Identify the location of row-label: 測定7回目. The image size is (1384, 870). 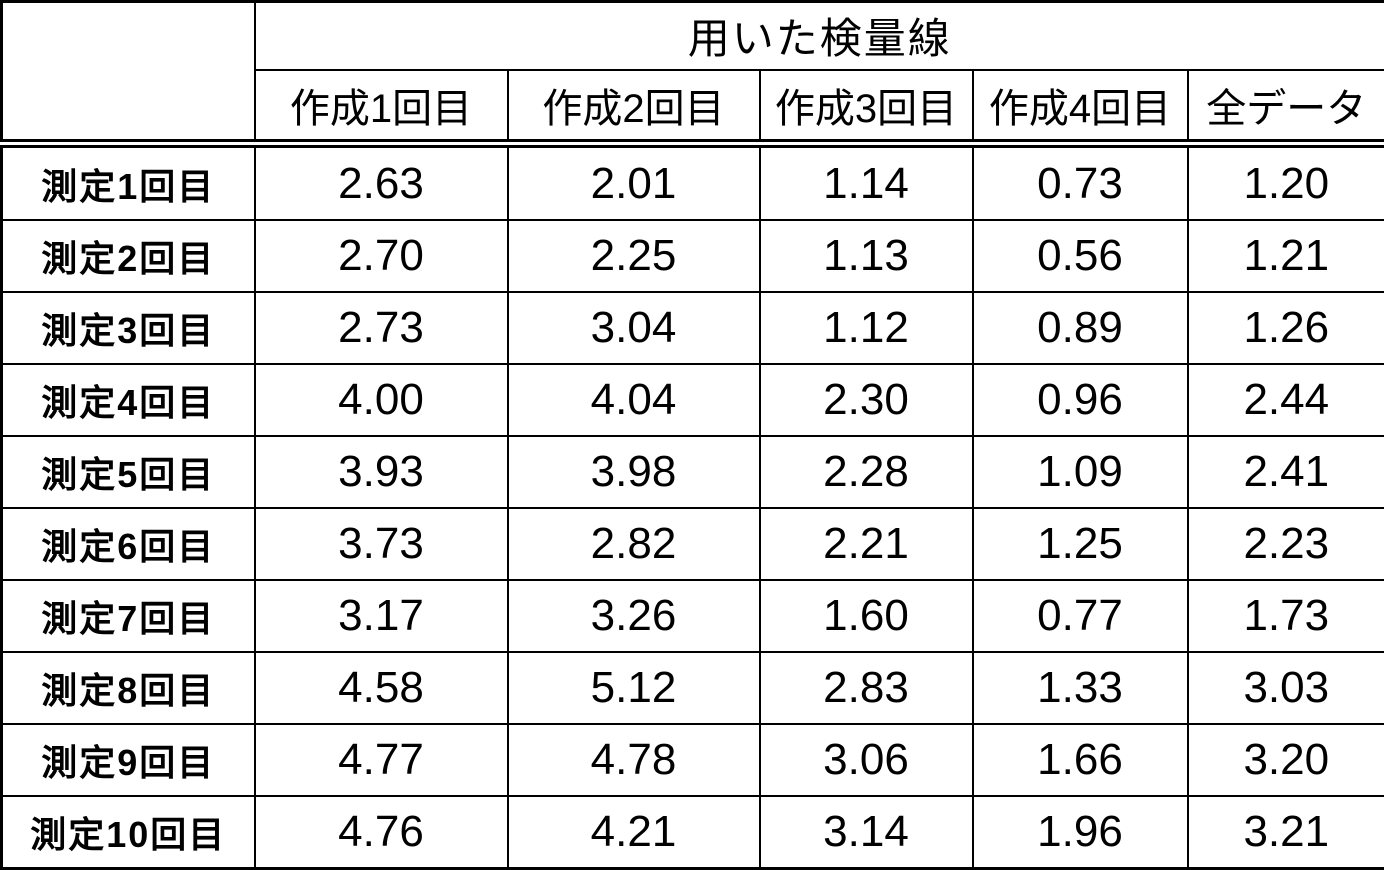
(128, 615).